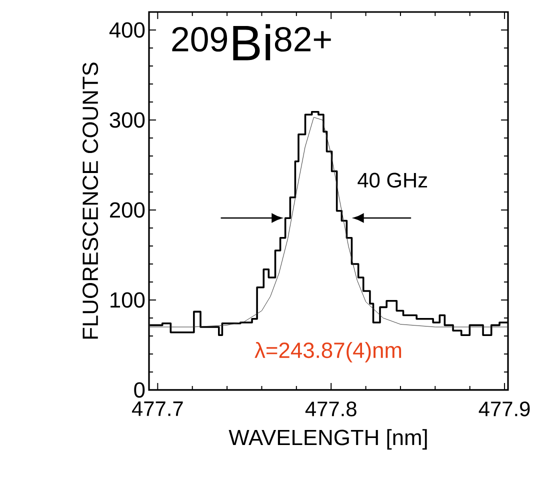 Image resolution: width=551 pixels, height=490 pixels. Describe the element at coordinates (327, 439) in the screenshot. I see `x-axis-title: WAVELENGTH [nm]` at that location.